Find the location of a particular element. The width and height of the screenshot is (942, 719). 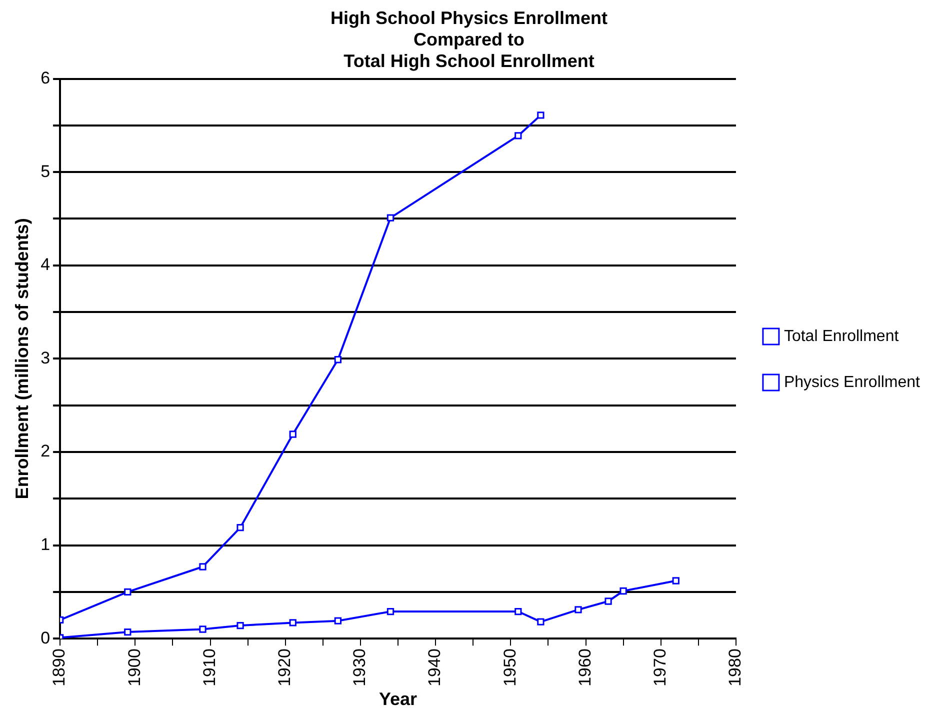

x-tick-label: 1910 is located at coordinates (209, 667).